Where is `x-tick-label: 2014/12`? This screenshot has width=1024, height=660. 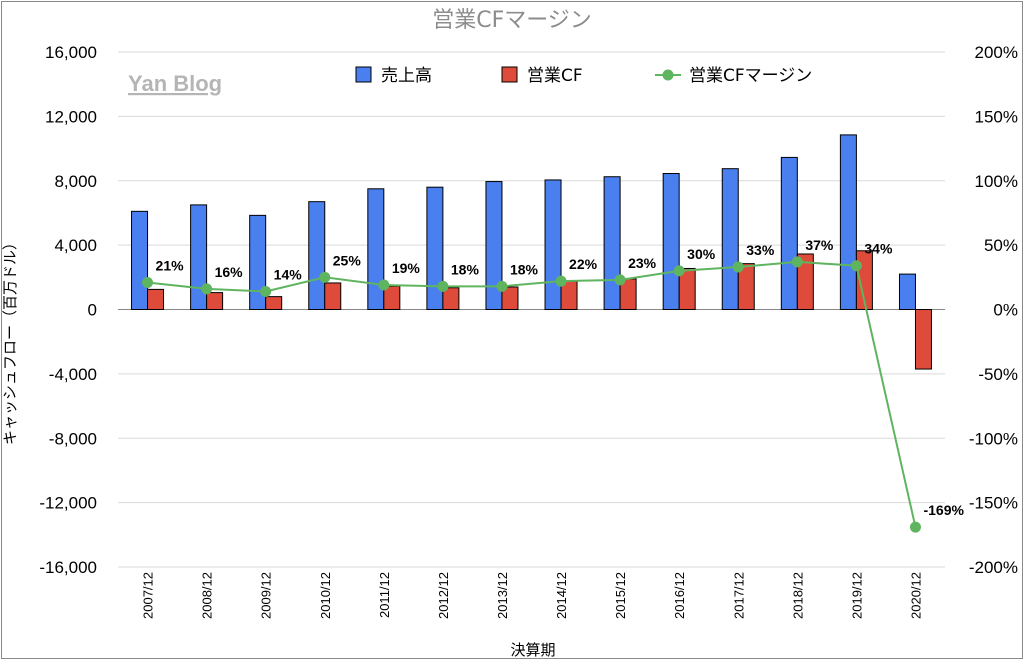 x-tick-label: 2014/12 is located at coordinates (561, 595).